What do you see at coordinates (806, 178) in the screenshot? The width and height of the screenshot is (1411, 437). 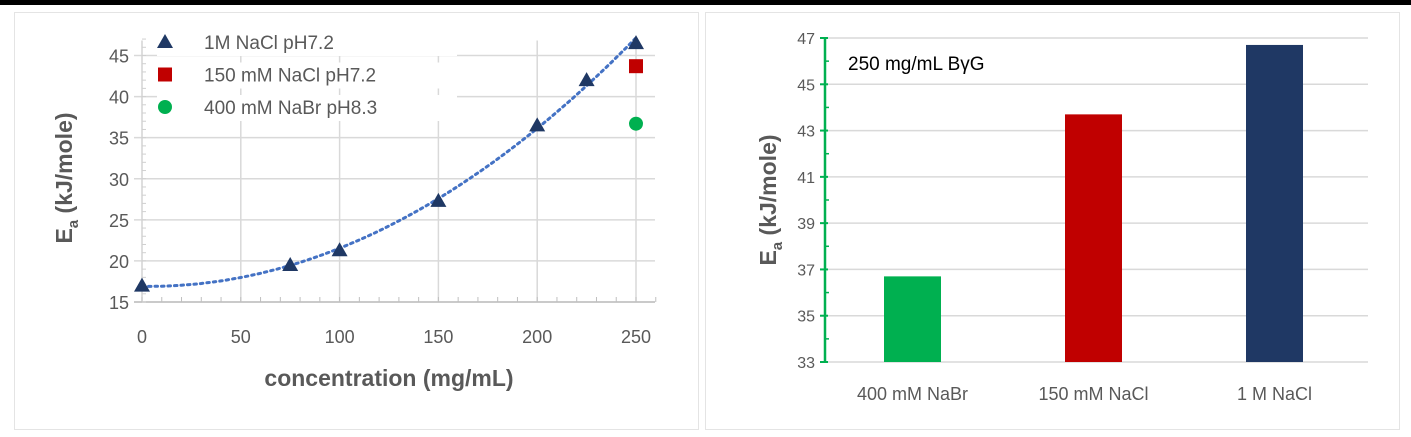 I see `y-tick-label: 41` at bounding box center [806, 178].